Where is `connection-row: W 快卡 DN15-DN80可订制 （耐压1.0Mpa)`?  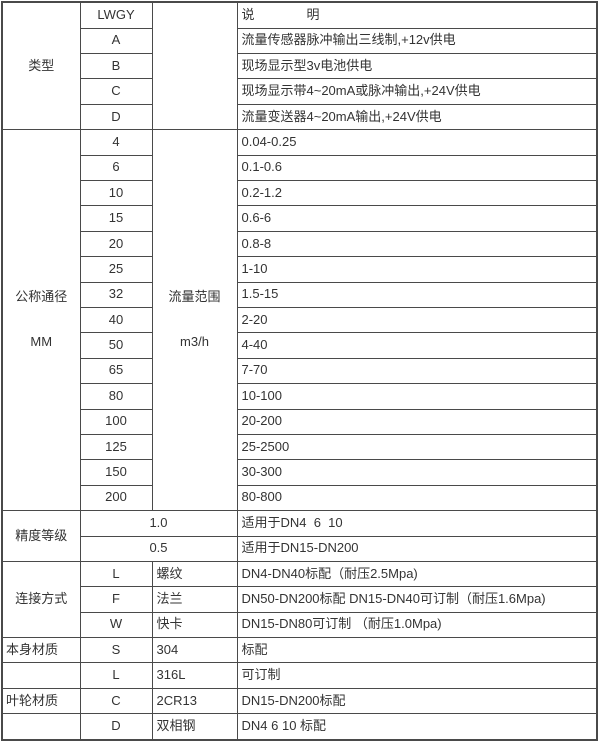 connection-row: W 快卡 DN15-DN80可订制 （耐压1.0Mpa) is located at coordinates (300, 625).